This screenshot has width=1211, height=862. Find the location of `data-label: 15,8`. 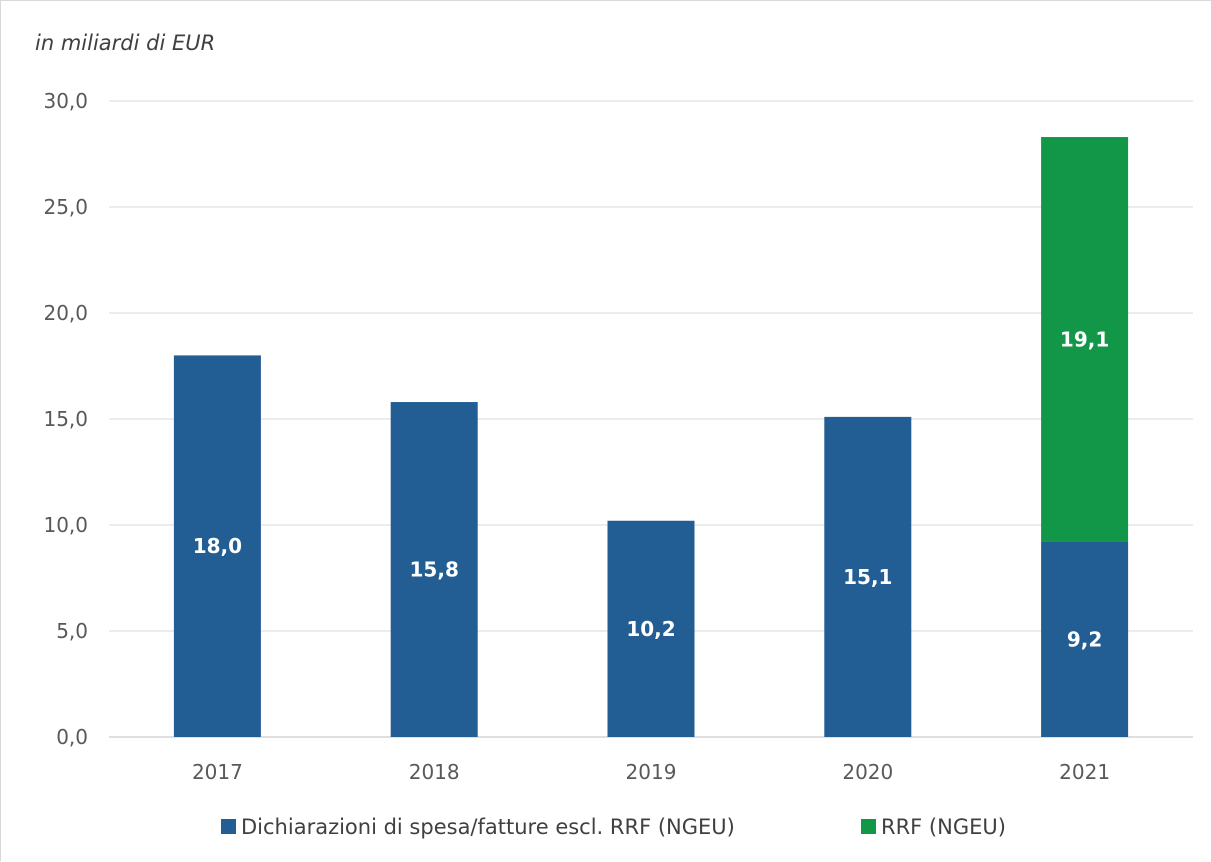

data-label: 15,8 is located at coordinates (434, 570).